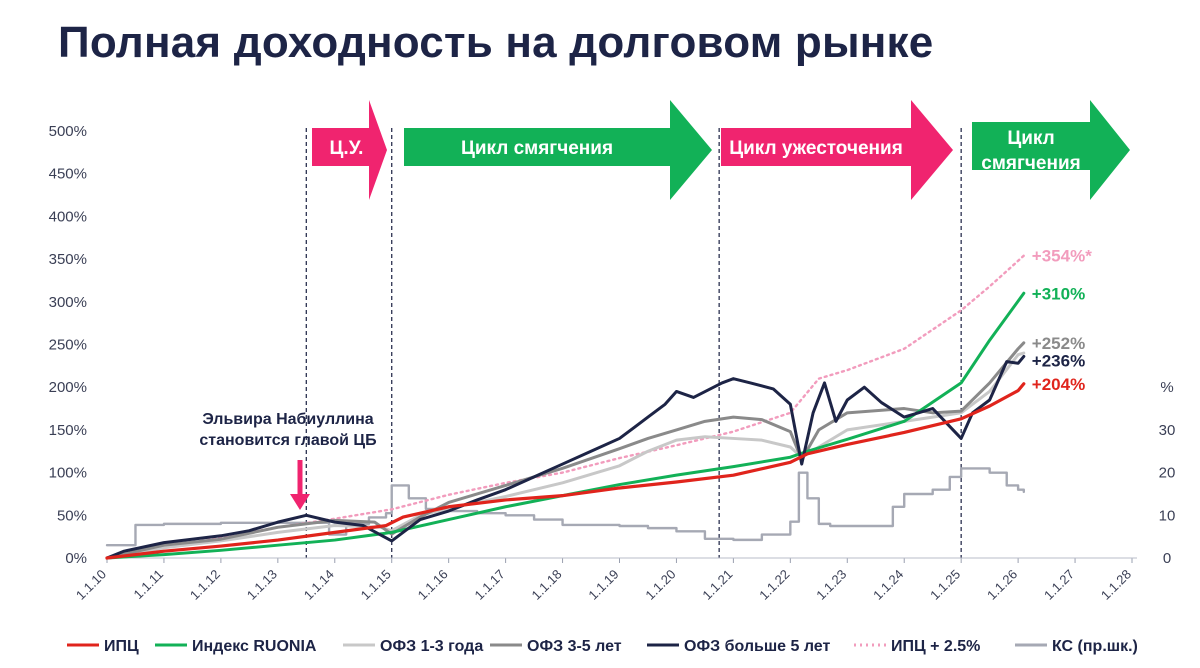 The height and width of the screenshot is (668, 1200). Describe the element at coordinates (1002, 585) in the screenshot. I see `x-tick-label: 1.1.26` at that location.